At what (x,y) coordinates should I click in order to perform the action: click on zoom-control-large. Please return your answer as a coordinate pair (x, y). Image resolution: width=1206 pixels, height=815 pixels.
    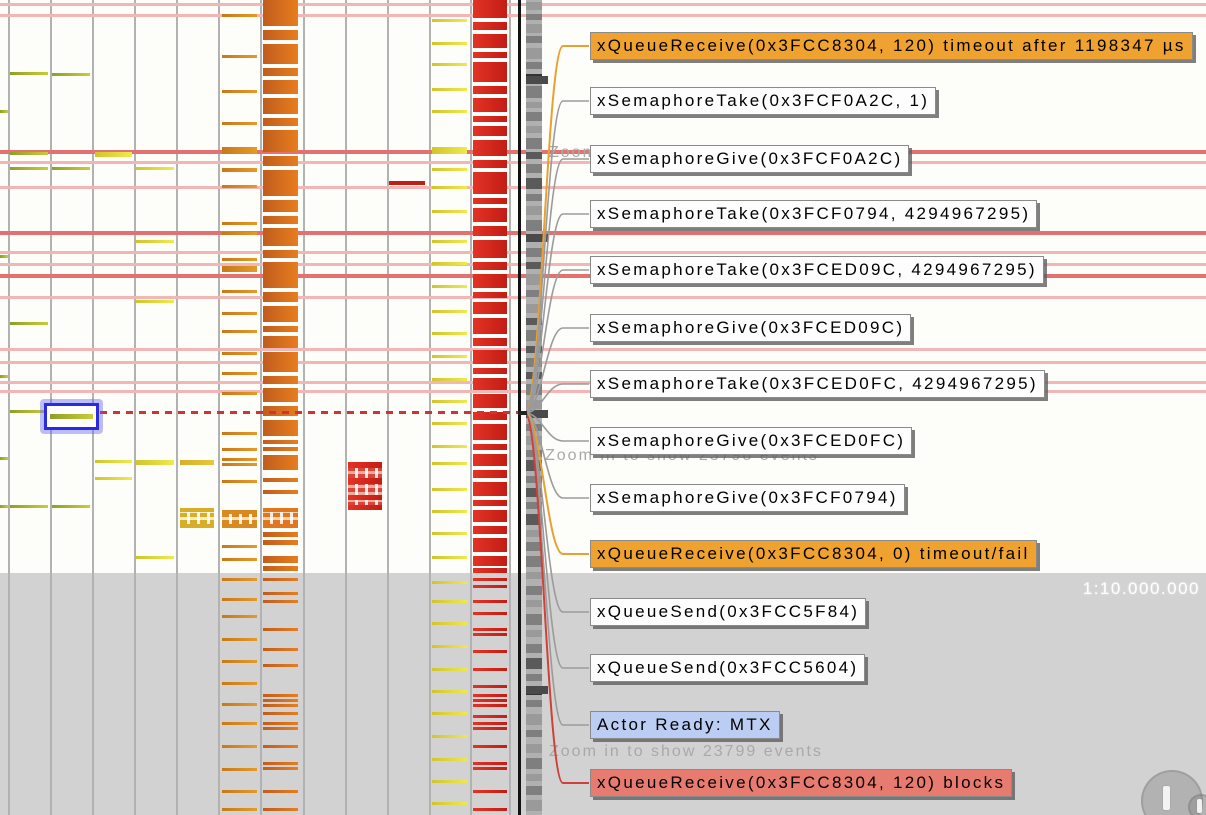
    Looking at the image, I should click on (1172, 792).